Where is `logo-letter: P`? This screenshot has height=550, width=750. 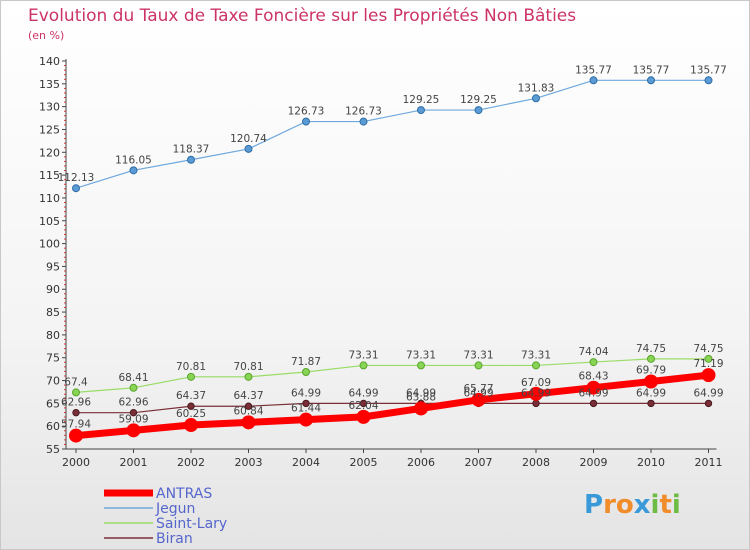
logo-letter: P is located at coordinates (594, 505).